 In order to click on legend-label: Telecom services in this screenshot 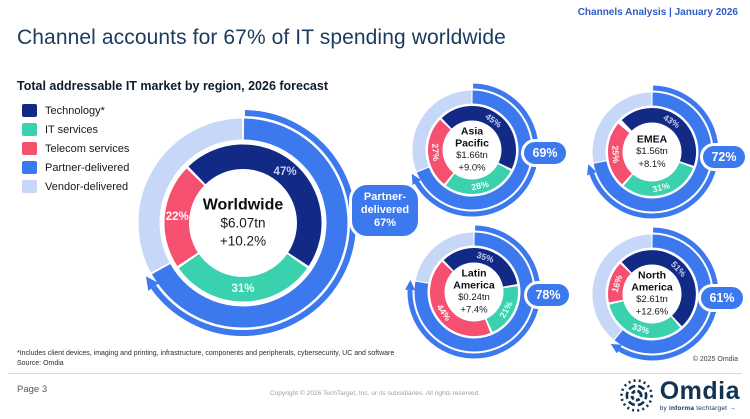, I will do `click(87, 148)`.